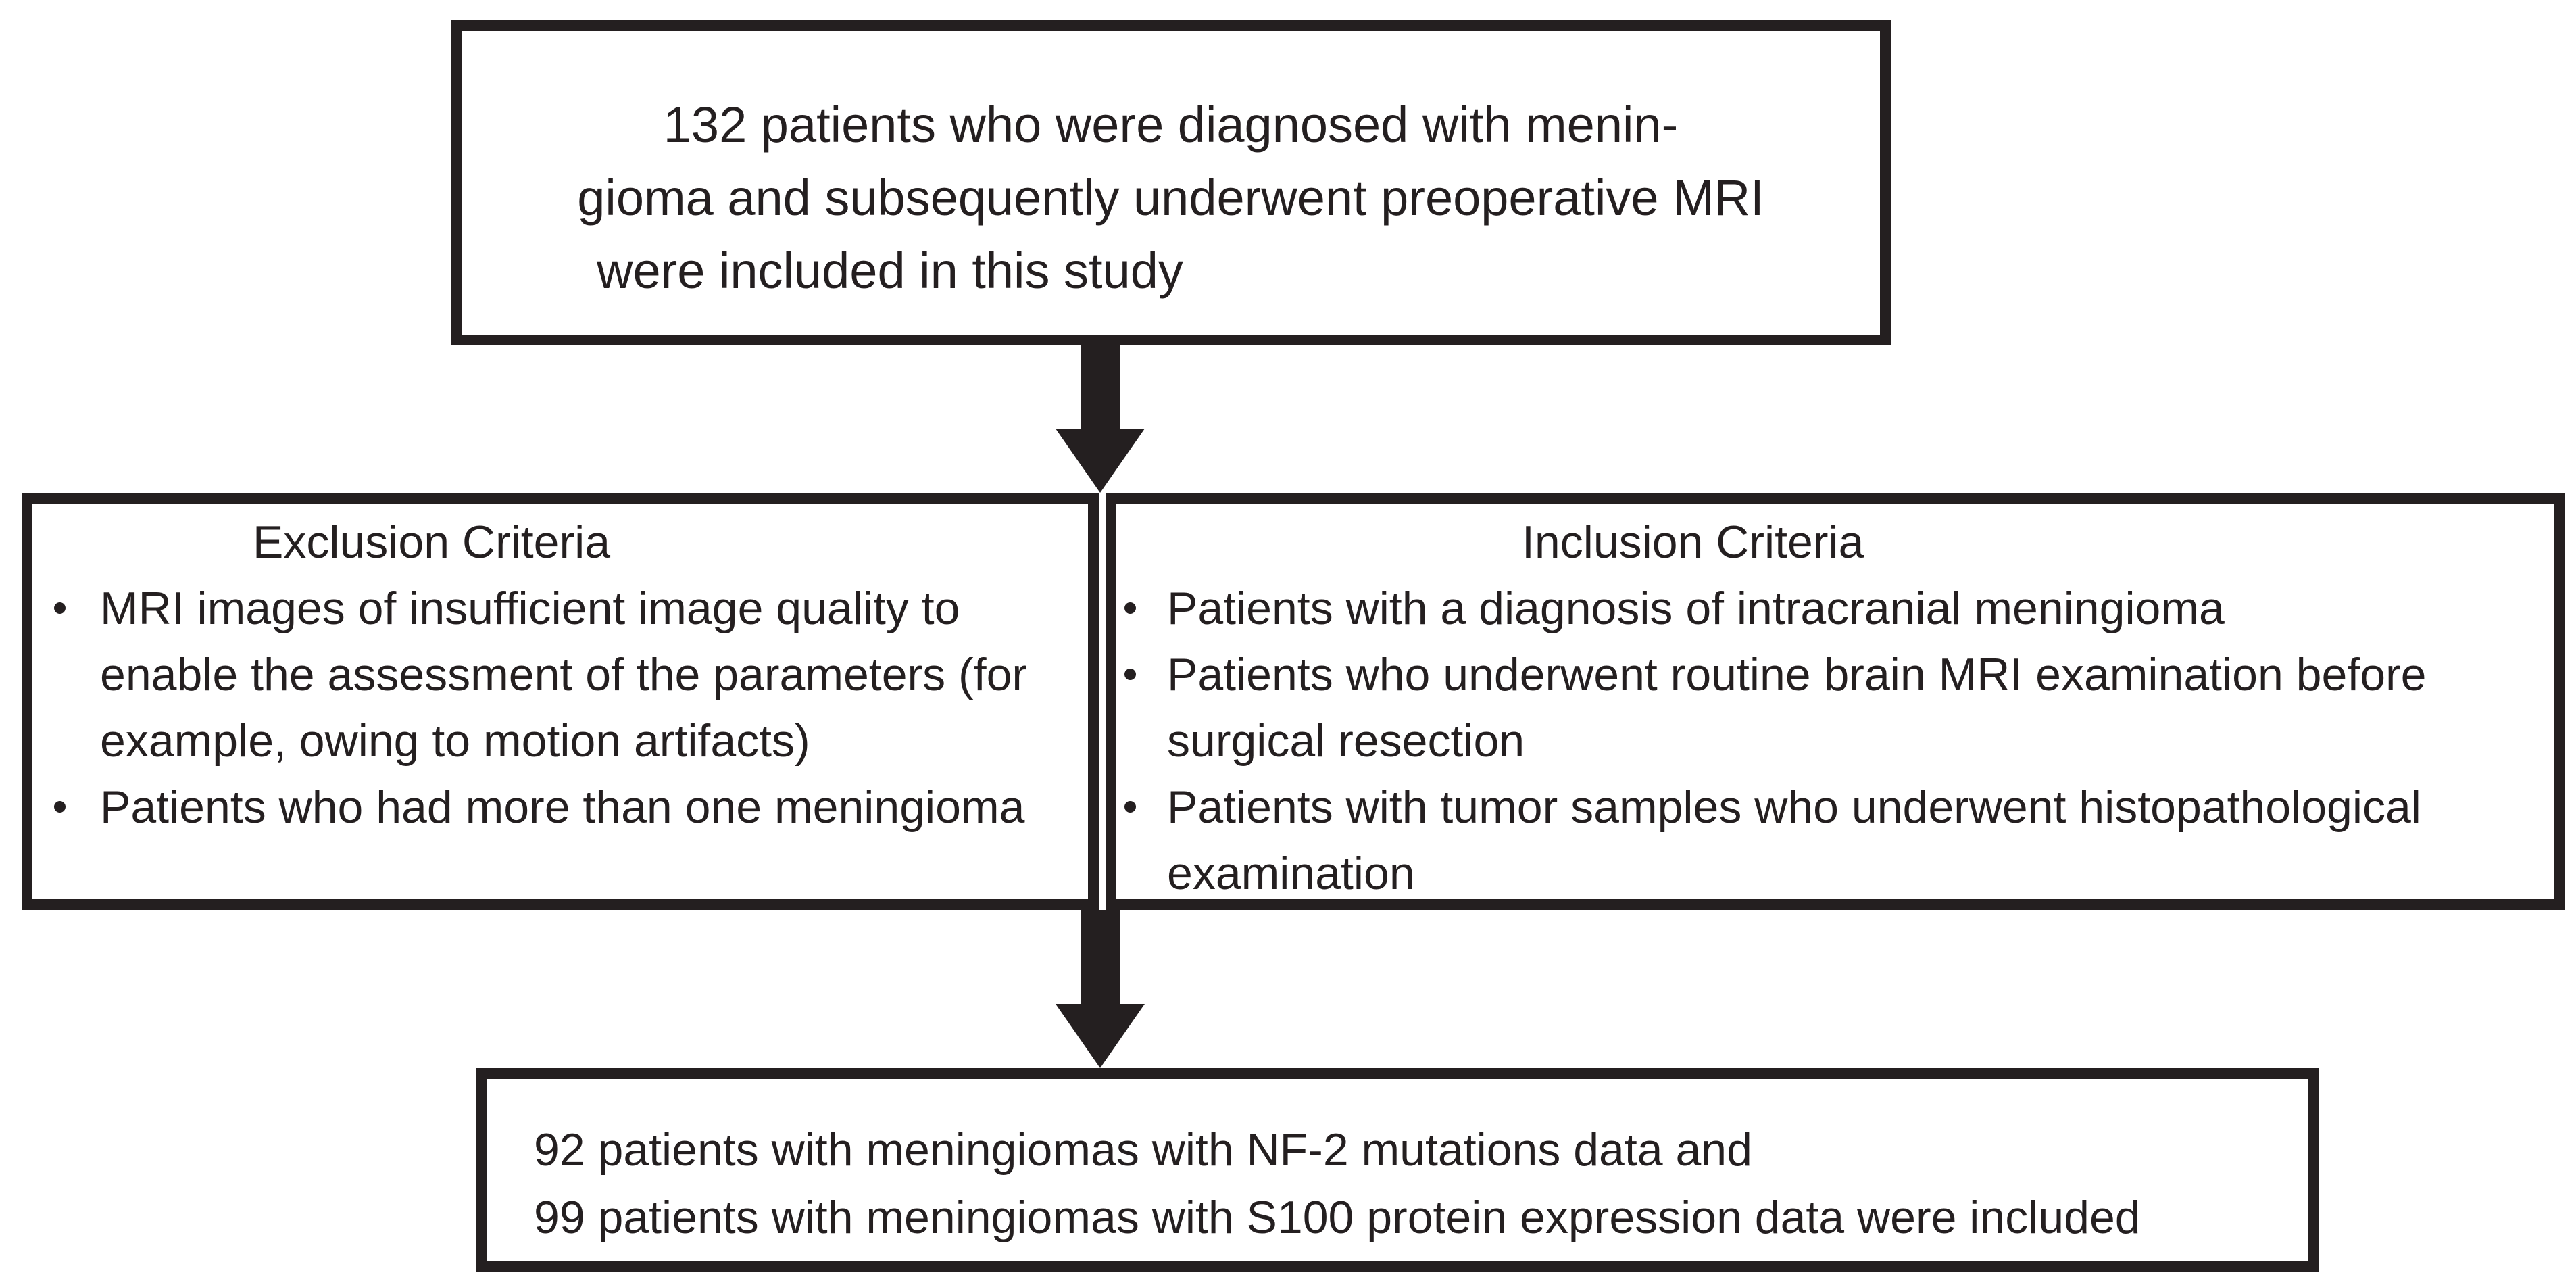 This screenshot has height=1279, width=2576. What do you see at coordinates (1693, 542) in the screenshot?
I see `inclusion-title: Inclusion Criteria` at bounding box center [1693, 542].